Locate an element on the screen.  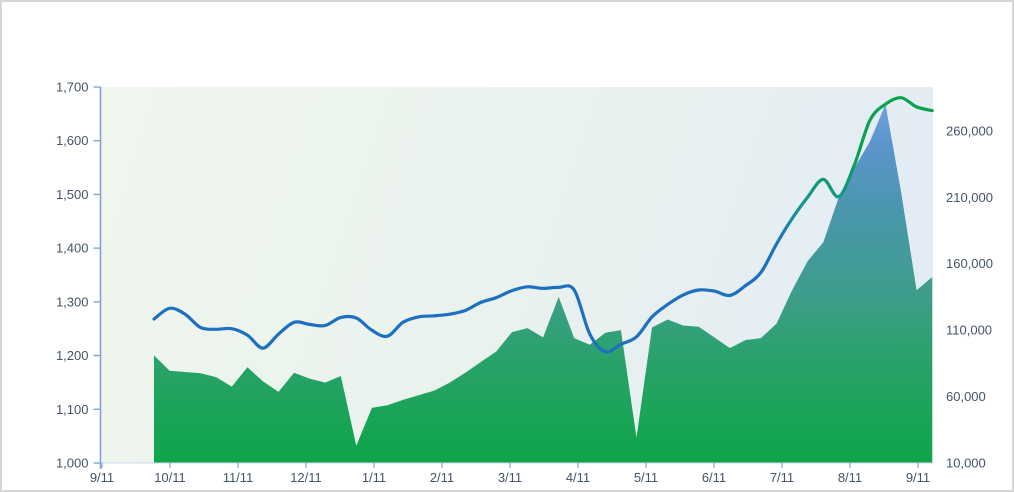
x-axis-tick-label: 3/11 is located at coordinates (510, 477).